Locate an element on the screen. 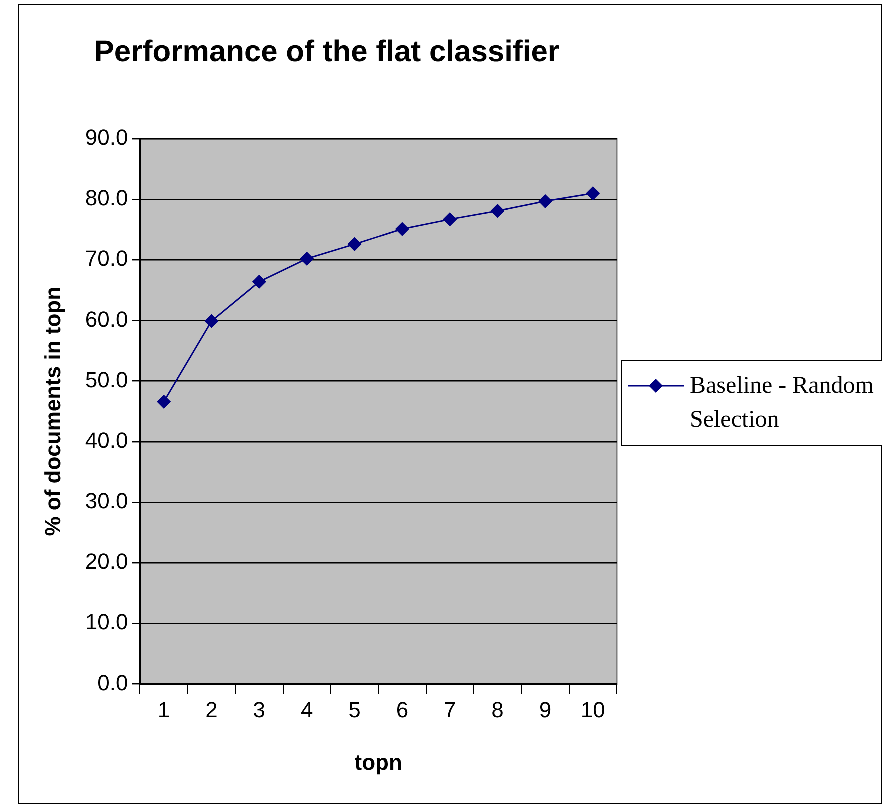  x-tick-label: 2 is located at coordinates (212, 709).